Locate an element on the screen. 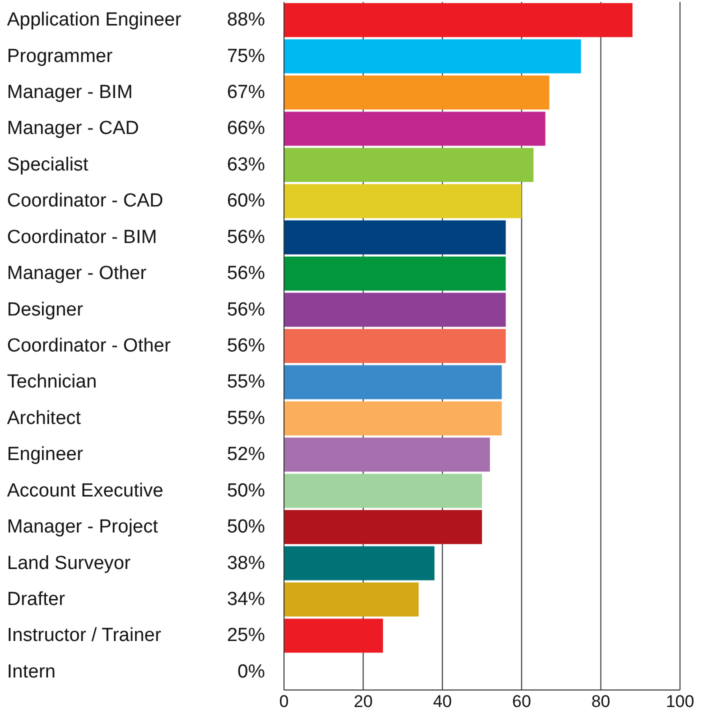 This screenshot has height=713, width=704. data-label: 34% is located at coordinates (246, 599).